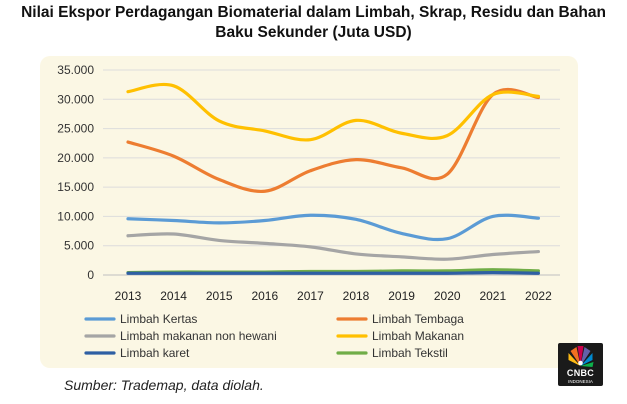 The height and width of the screenshot is (404, 627). I want to click on series-line-limbah-kertas, so click(333, 227).